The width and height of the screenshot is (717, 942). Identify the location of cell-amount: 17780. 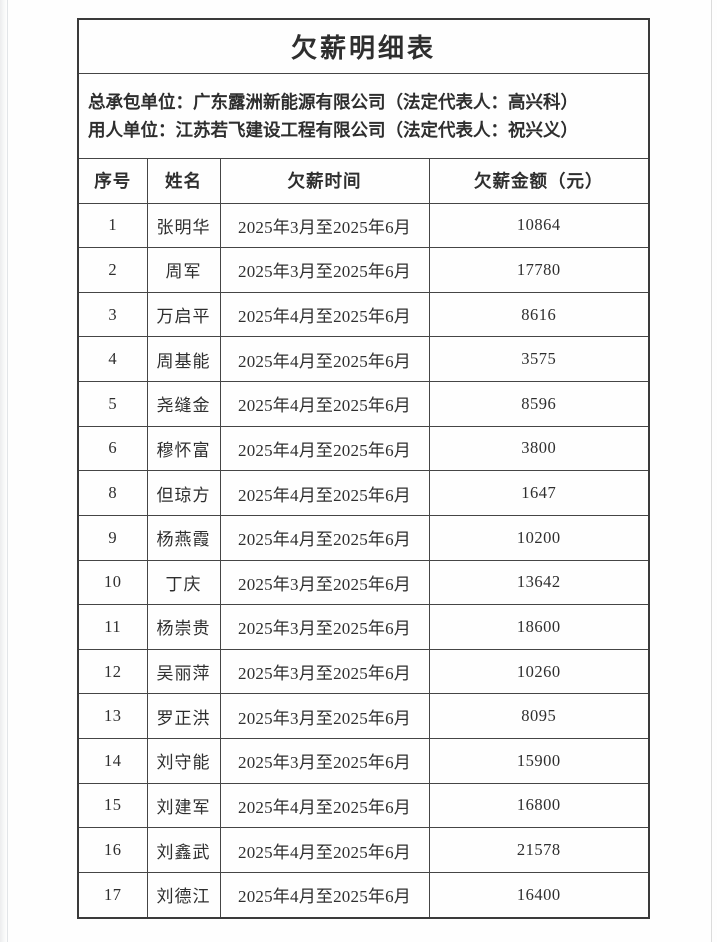
(539, 270).